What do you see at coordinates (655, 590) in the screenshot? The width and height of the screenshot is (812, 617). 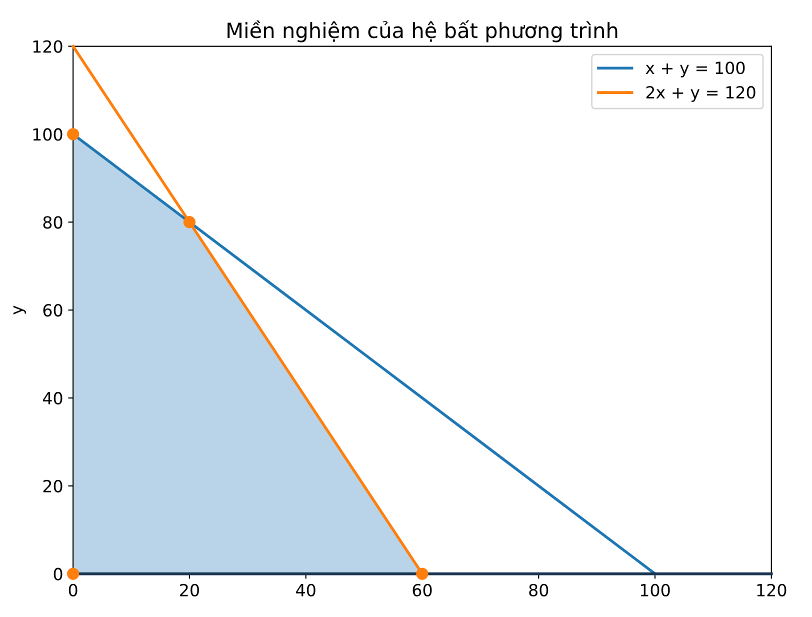 I see `x-tick-label: 100` at bounding box center [655, 590].